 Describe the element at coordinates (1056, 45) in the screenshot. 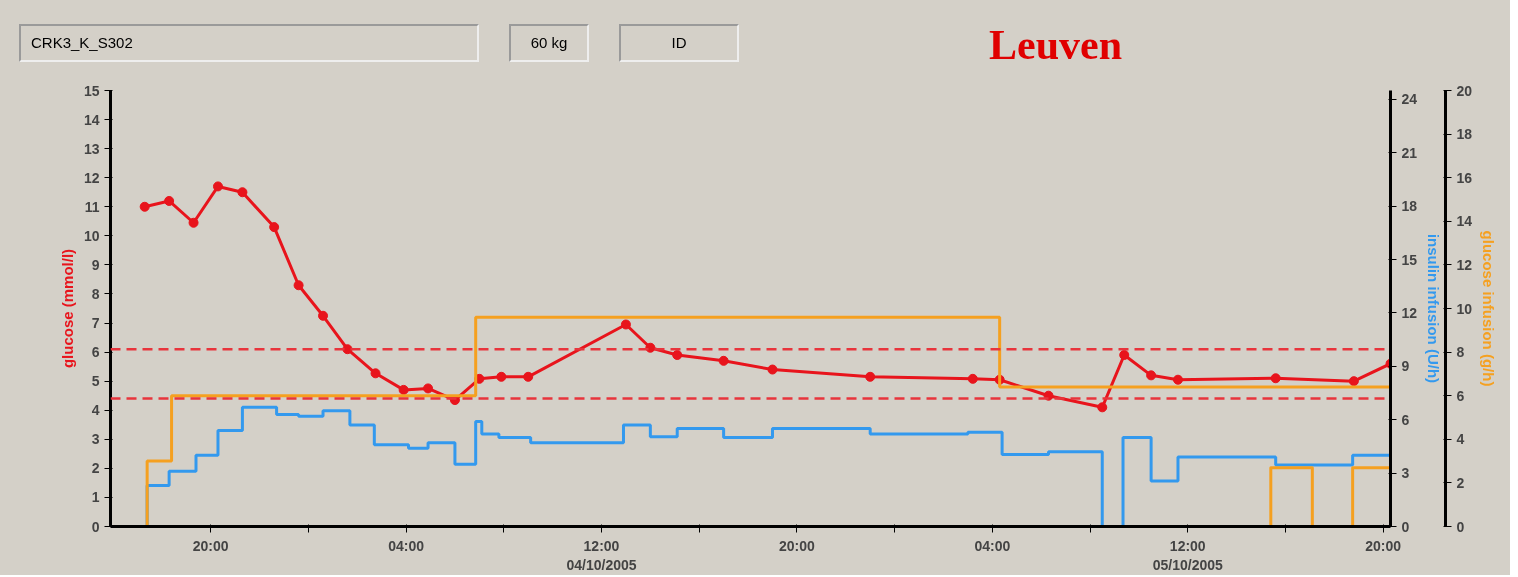

I see `chart-title: Leuven` at that location.